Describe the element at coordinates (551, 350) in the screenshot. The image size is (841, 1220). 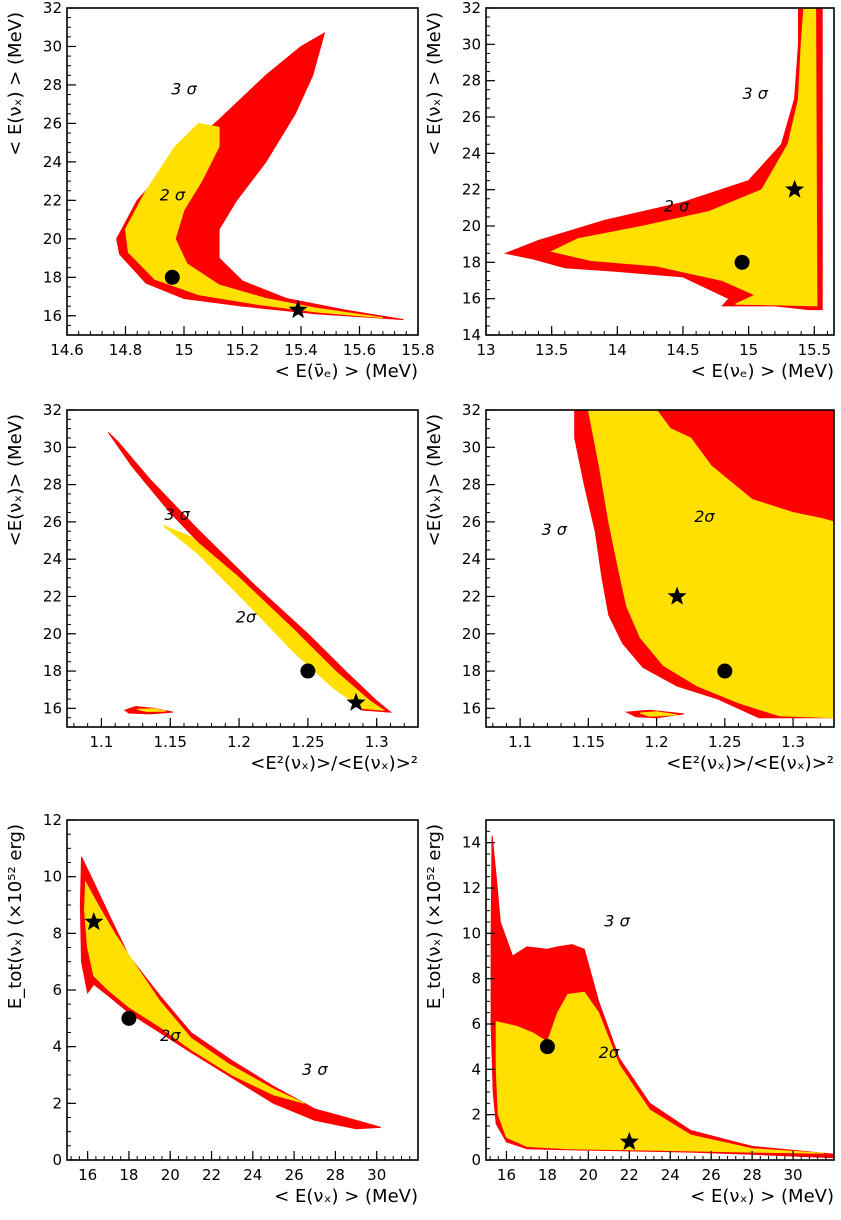
I see `x-tick-label: 13.5` at that location.